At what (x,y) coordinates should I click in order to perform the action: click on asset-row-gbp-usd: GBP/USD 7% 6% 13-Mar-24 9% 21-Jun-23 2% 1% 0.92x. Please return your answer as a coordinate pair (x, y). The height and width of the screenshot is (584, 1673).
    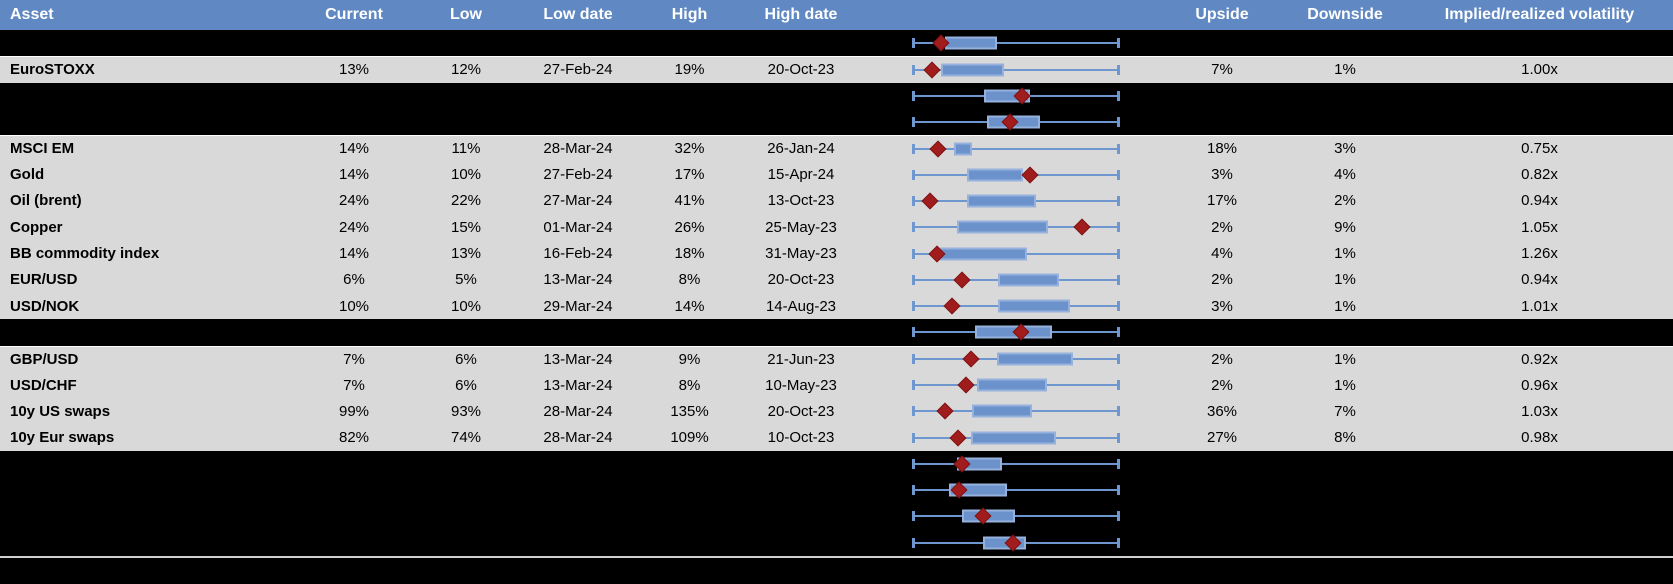
    Looking at the image, I should click on (836, 358).